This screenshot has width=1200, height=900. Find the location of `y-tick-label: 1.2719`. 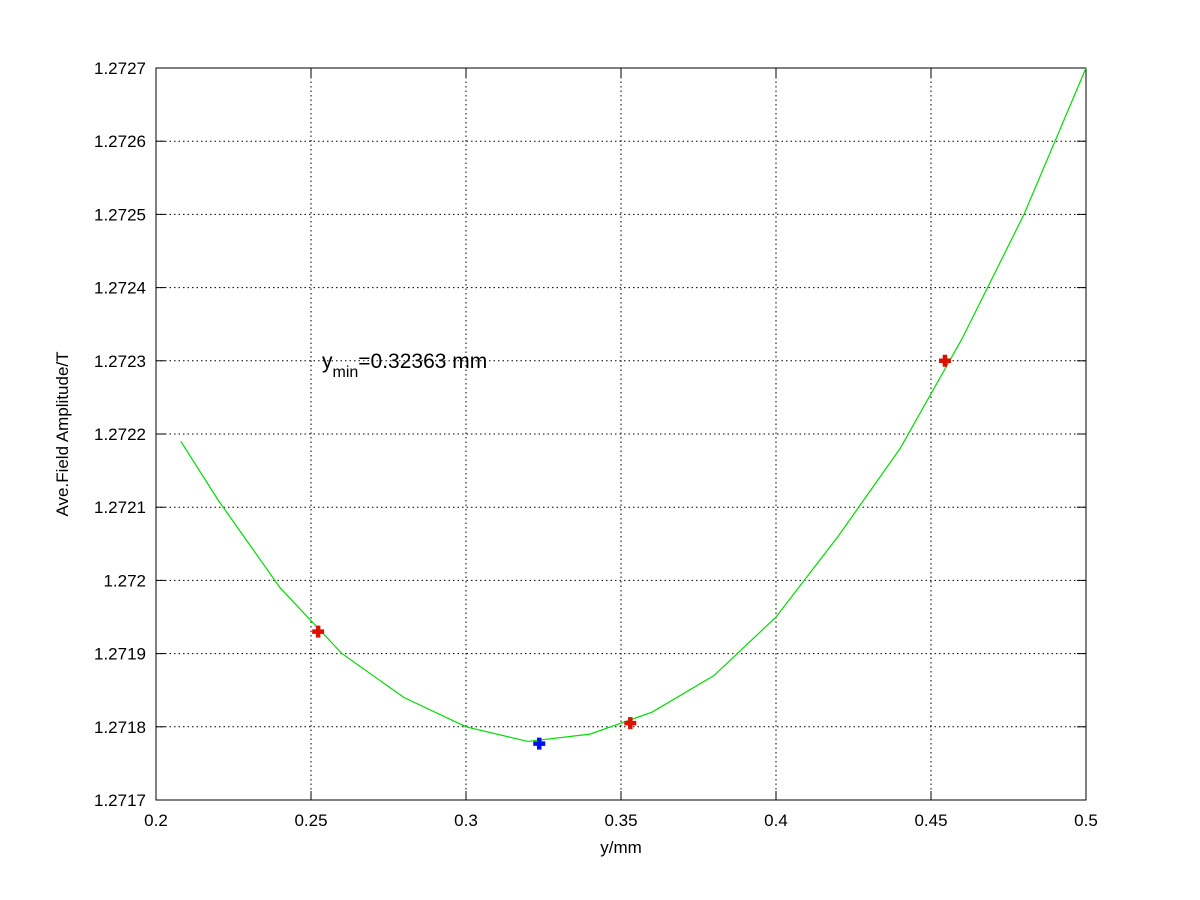

y-tick-label: 1.2719 is located at coordinates (120, 654).